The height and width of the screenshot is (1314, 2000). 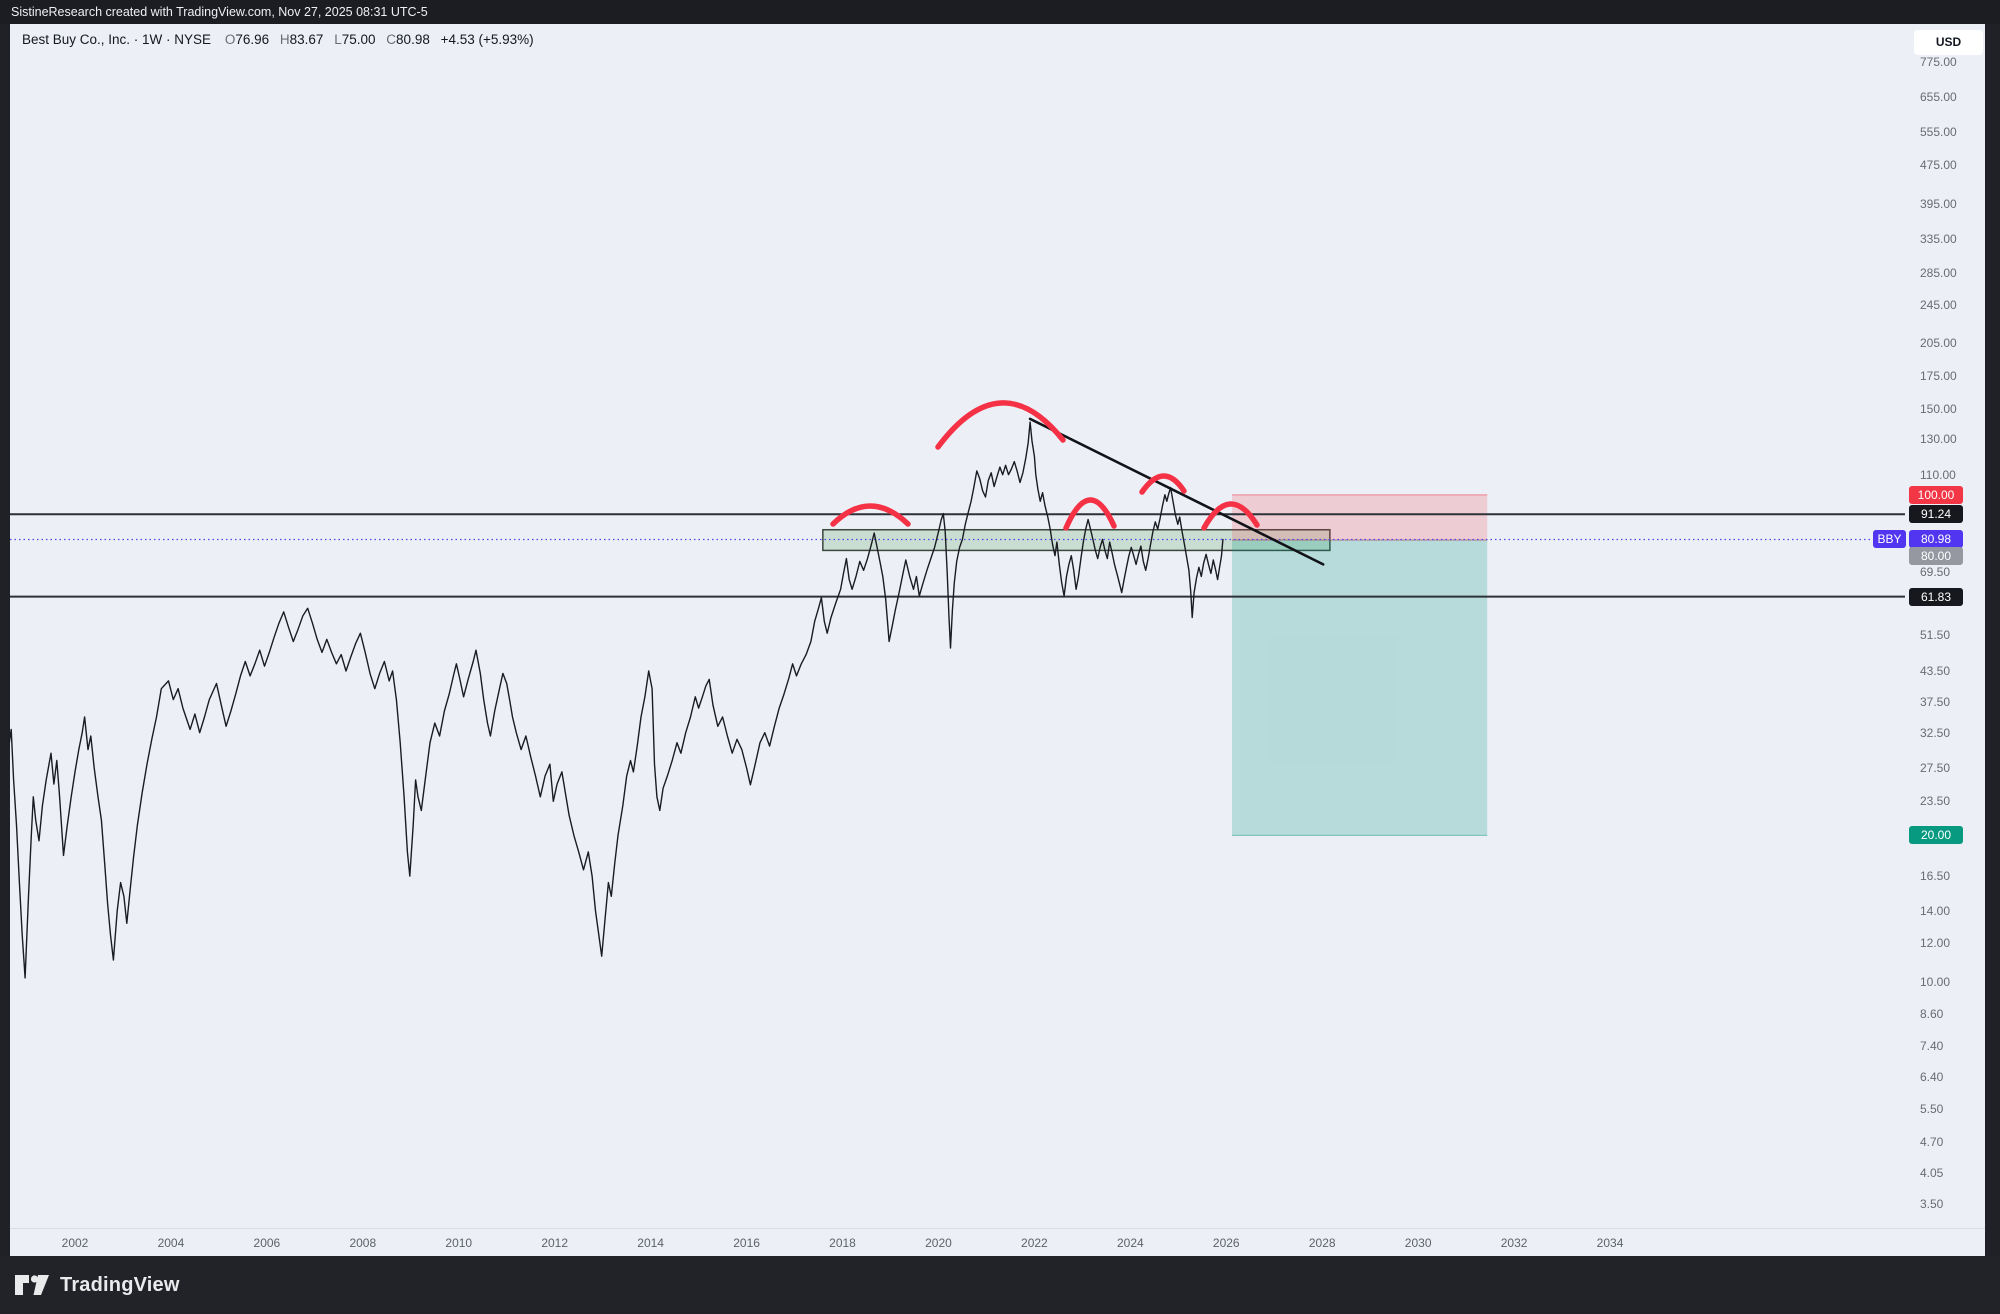 What do you see at coordinates (1360, 517) in the screenshot?
I see `short-risk-box` at bounding box center [1360, 517].